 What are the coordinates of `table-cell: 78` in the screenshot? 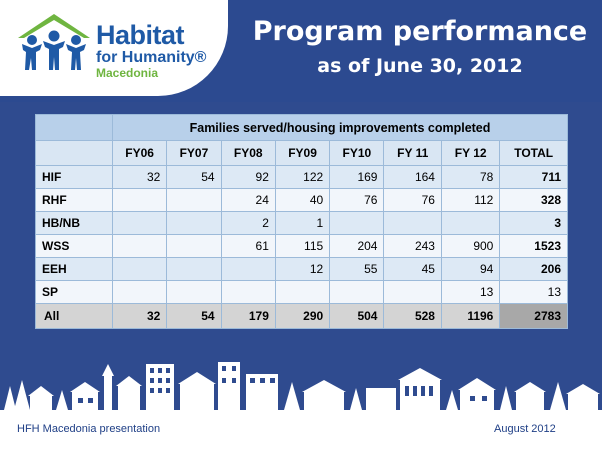 It's located at (470, 177).